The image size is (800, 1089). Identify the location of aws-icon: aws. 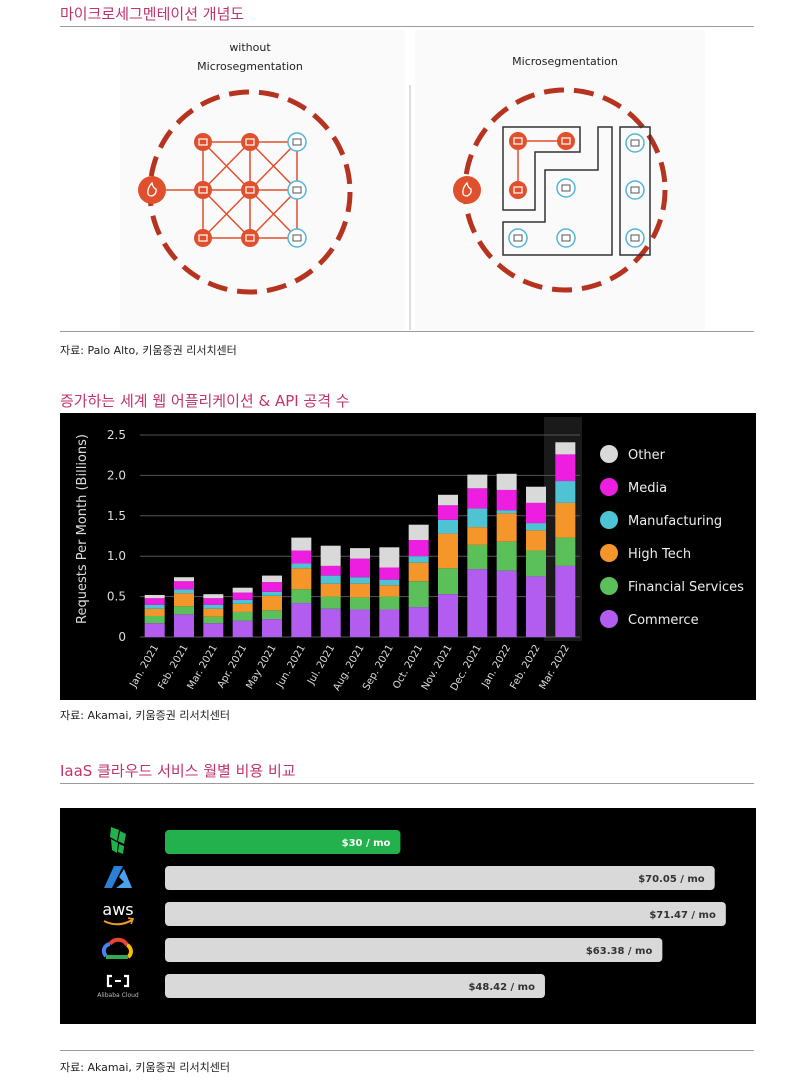
(118, 913).